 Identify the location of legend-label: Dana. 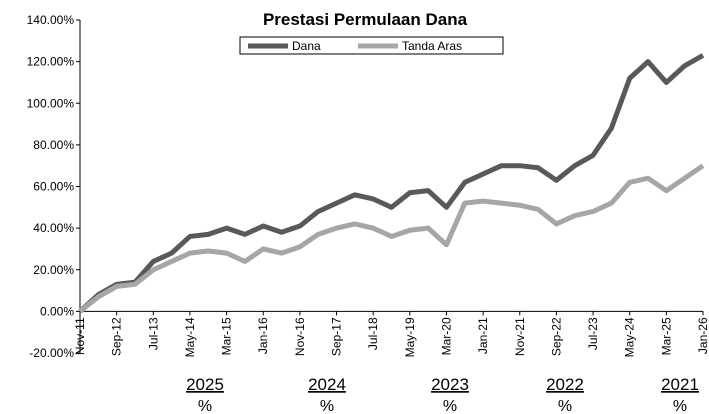
(306, 46).